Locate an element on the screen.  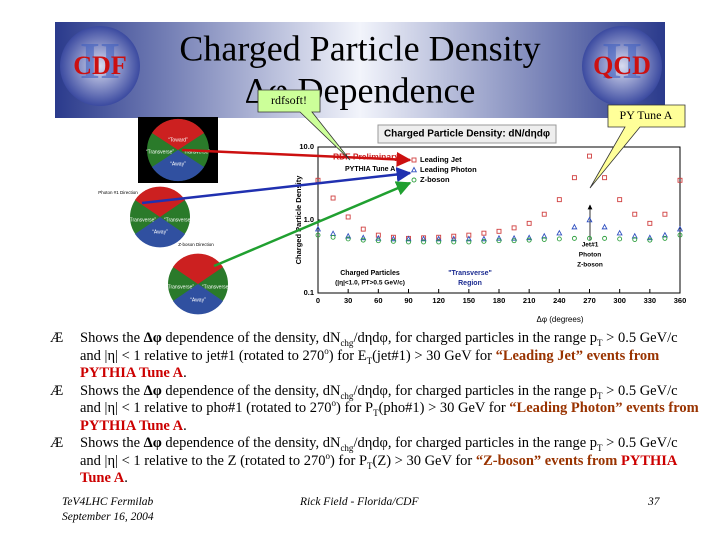
callout is located at coordinates (304, 125).